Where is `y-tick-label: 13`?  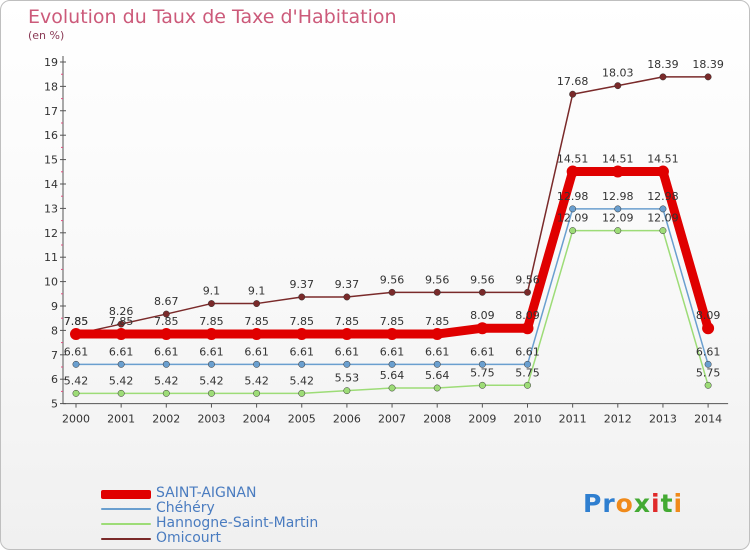
y-tick-label: 13 is located at coordinates (51, 208).